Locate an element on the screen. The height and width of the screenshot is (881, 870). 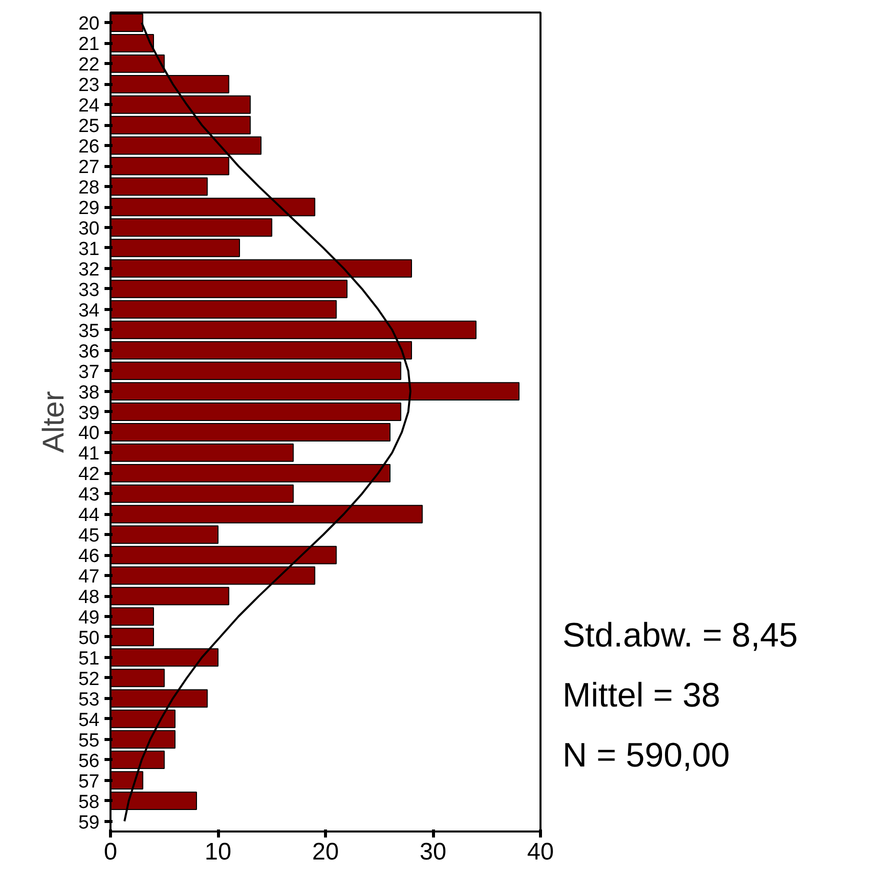
y-tick-label: 58 is located at coordinates (89, 802).